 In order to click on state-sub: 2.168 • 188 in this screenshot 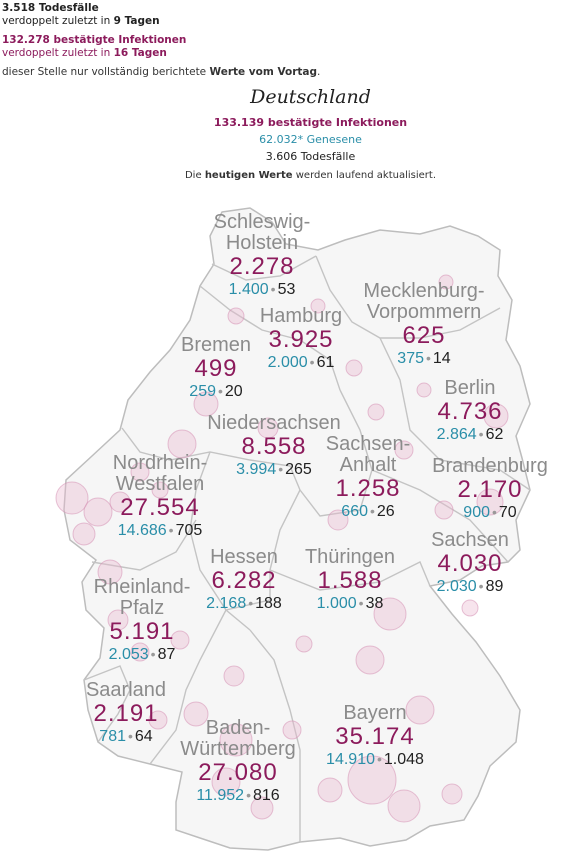, I will do `click(244, 603)`.